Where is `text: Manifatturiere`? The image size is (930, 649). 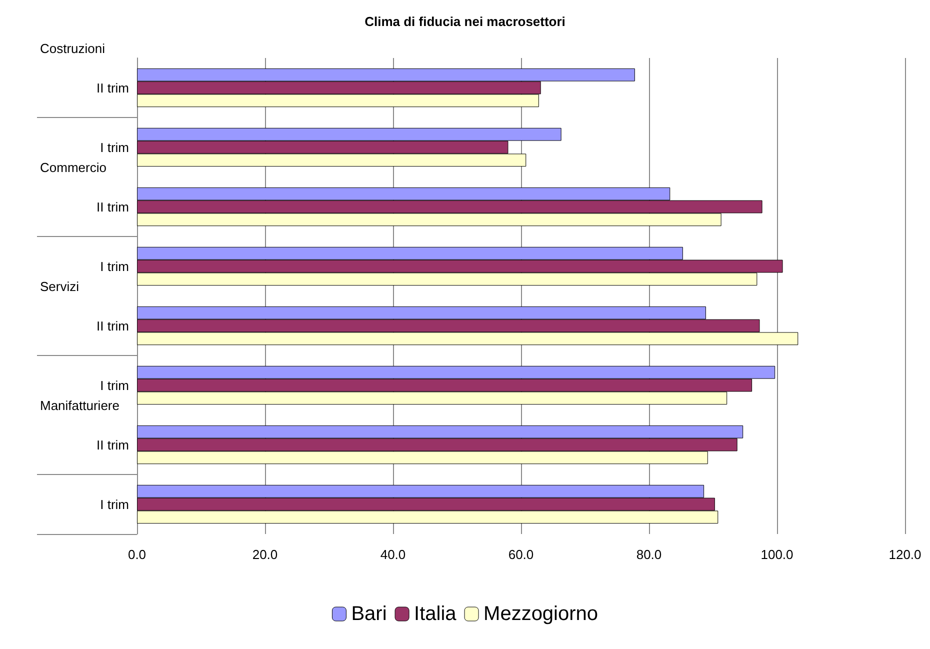
text: Manifatturiere is located at coordinates (80, 405).